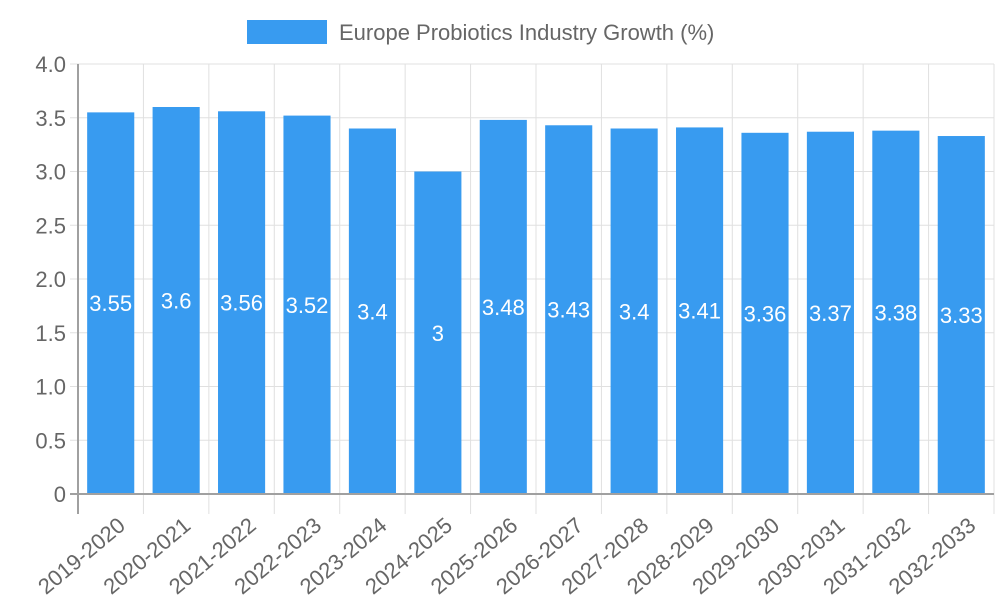 This screenshot has height=600, width=1000. I want to click on legend: Europe Probiotics Industry Growth (%), so click(480, 32).